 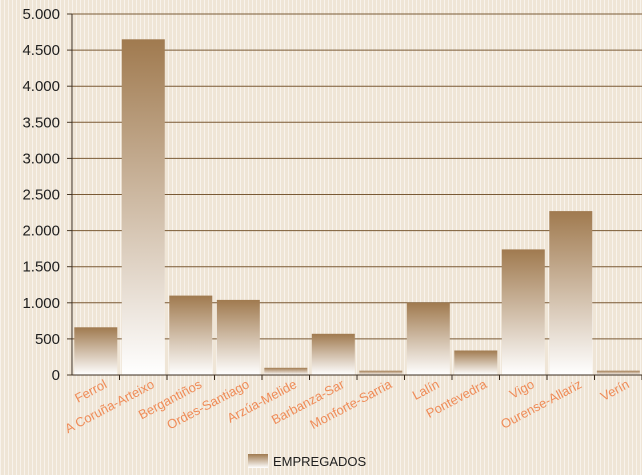 I want to click on bar-lal-n, so click(x=428, y=338).